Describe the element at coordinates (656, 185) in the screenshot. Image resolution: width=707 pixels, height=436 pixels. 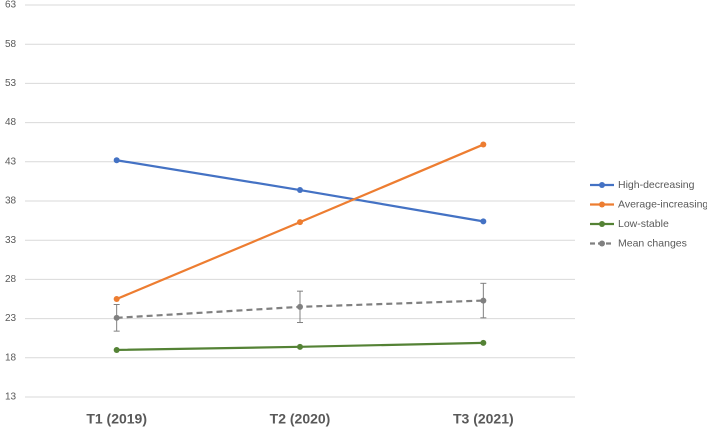
I see `legend-label: High-decreasing` at that location.